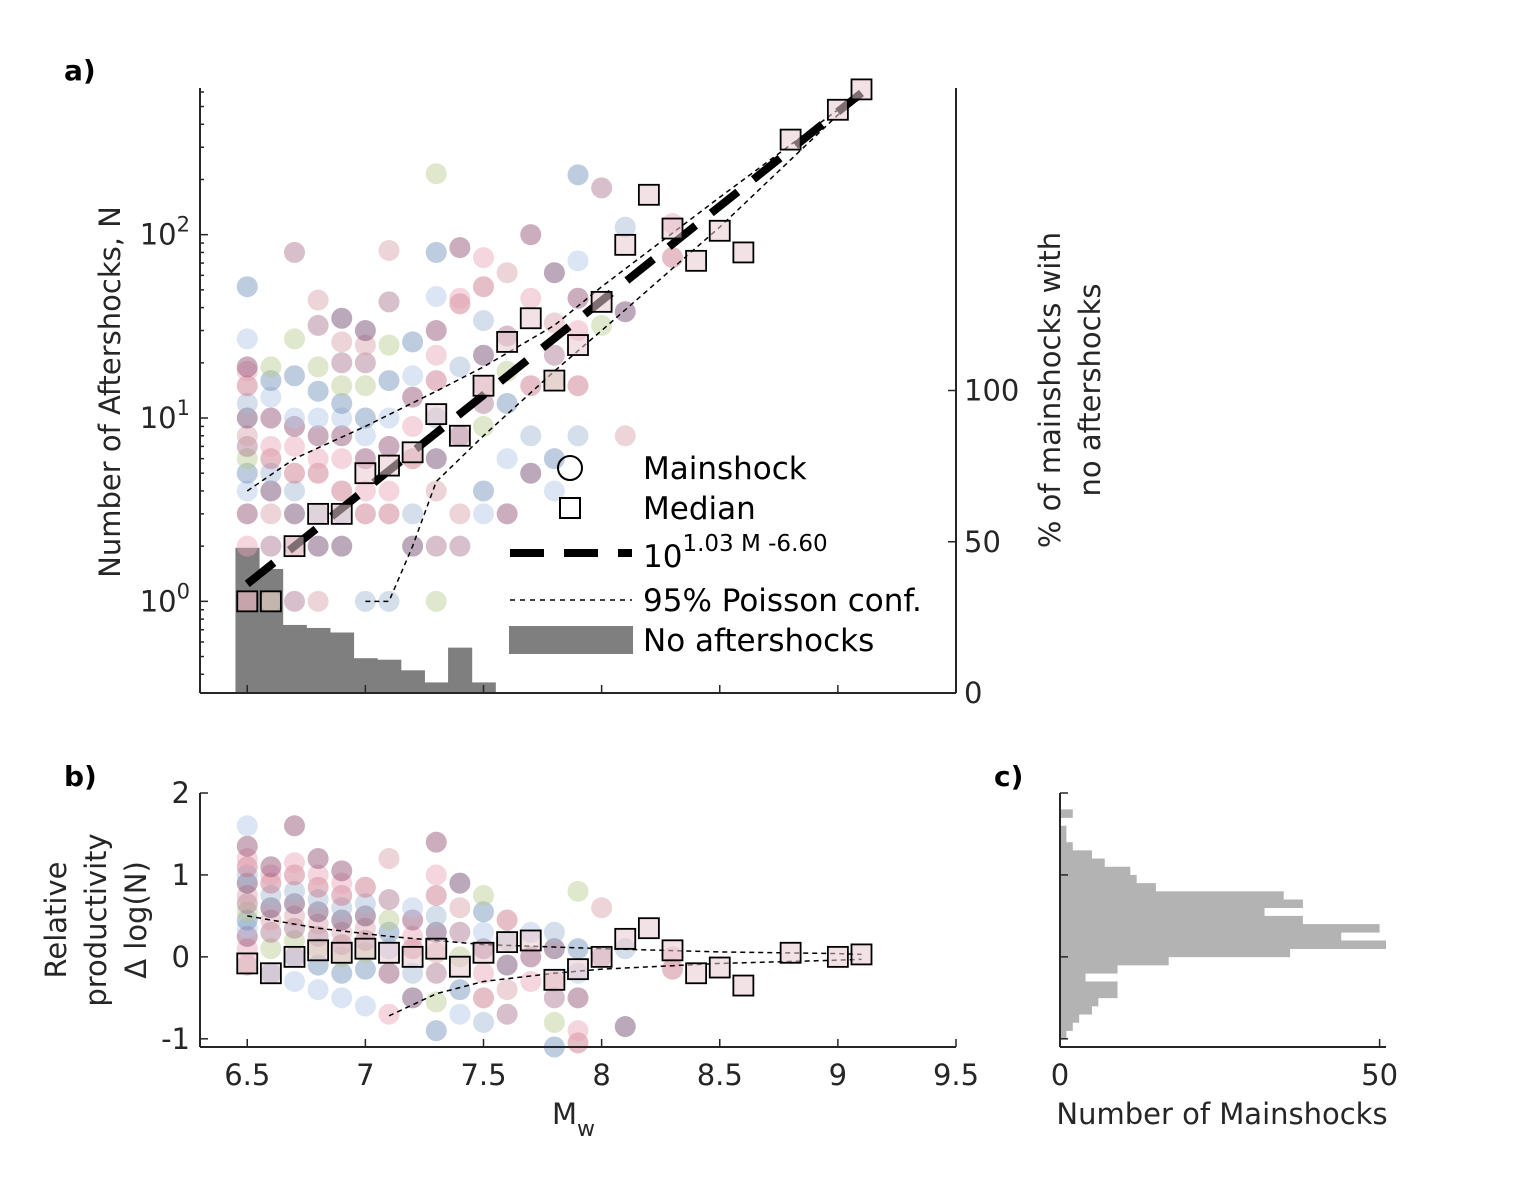 The image size is (1531, 1178). What do you see at coordinates (80, 776) in the screenshot?
I see `panel-b-label: b)` at bounding box center [80, 776].